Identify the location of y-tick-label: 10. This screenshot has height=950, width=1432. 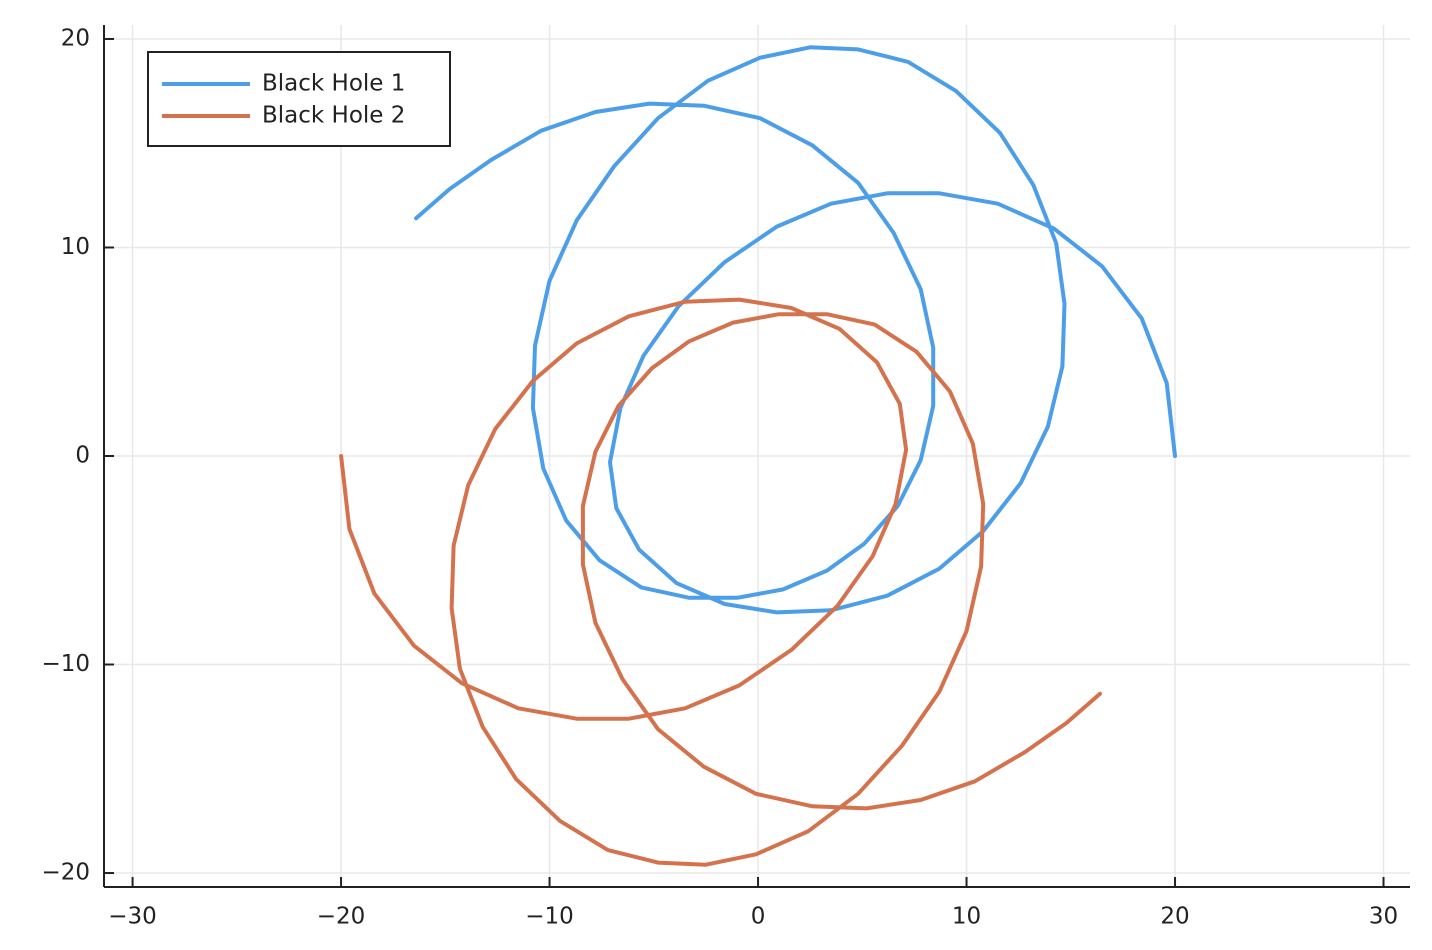
(75, 247).